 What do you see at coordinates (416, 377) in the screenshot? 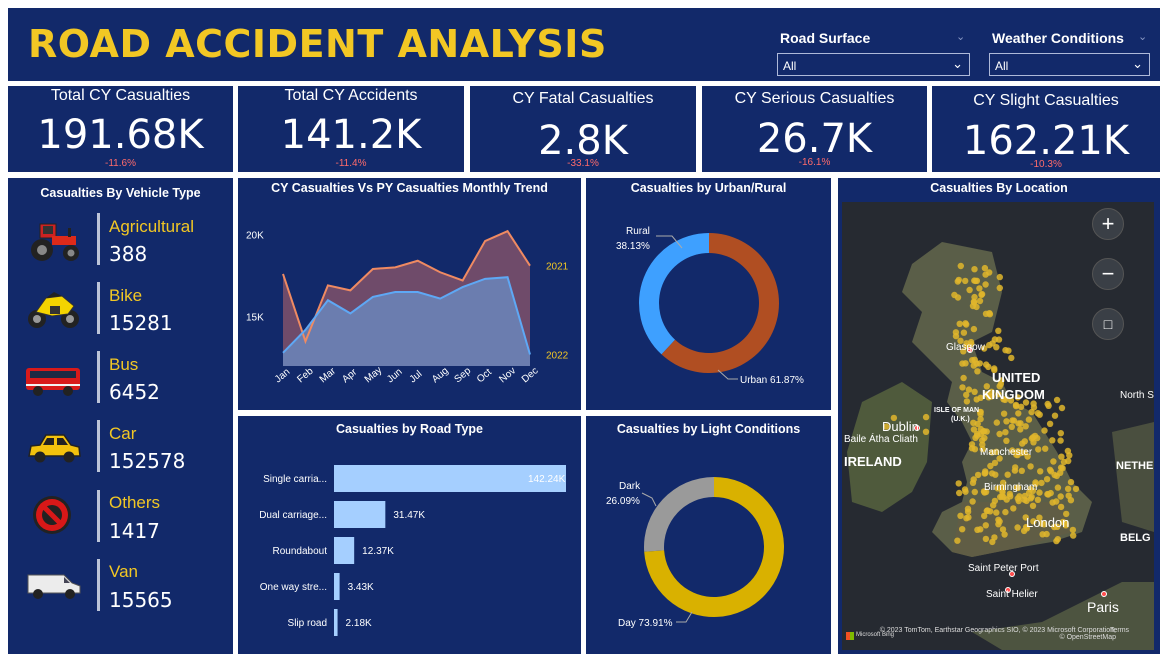
I see `x-tick-label: Jul` at bounding box center [416, 377].